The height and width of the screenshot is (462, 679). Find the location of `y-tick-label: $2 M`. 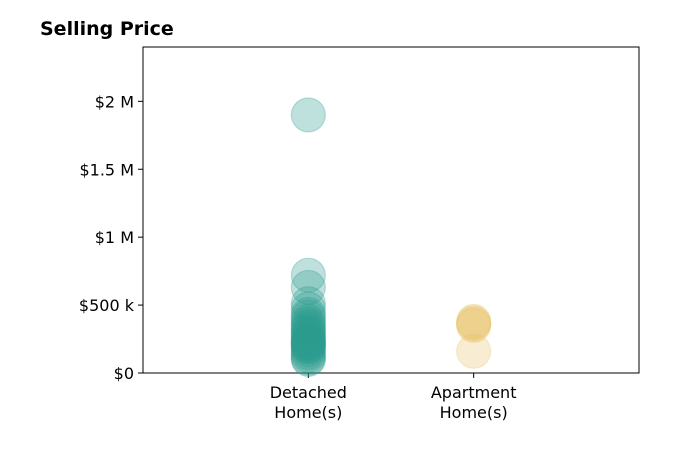

y-tick-label: $2 M is located at coordinates (114, 101).